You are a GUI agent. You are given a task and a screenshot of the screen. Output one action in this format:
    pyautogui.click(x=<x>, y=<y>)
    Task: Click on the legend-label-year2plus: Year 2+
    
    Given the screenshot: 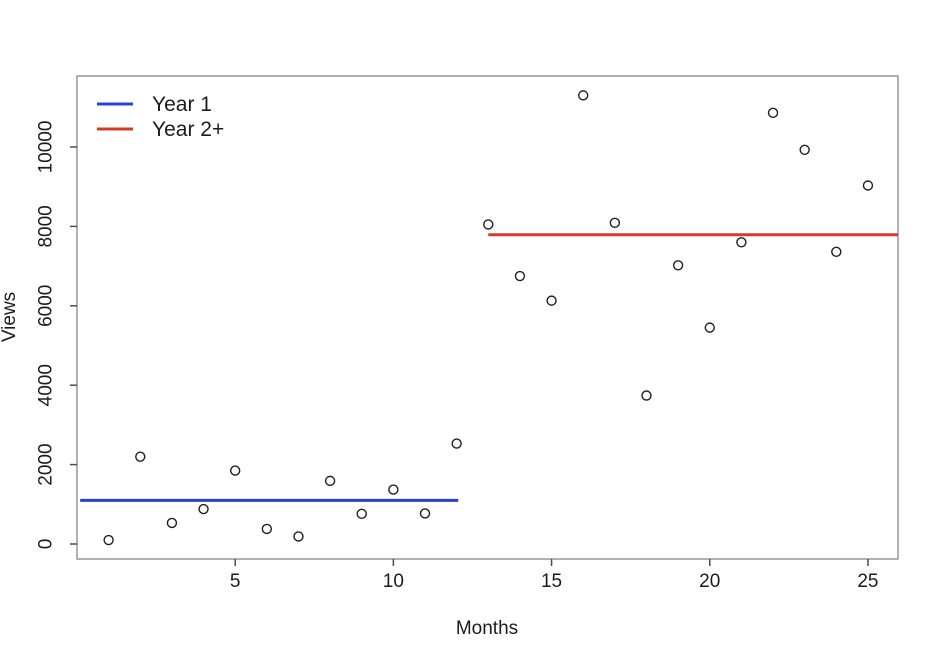 What is the action you would take?
    pyautogui.click(x=188, y=129)
    